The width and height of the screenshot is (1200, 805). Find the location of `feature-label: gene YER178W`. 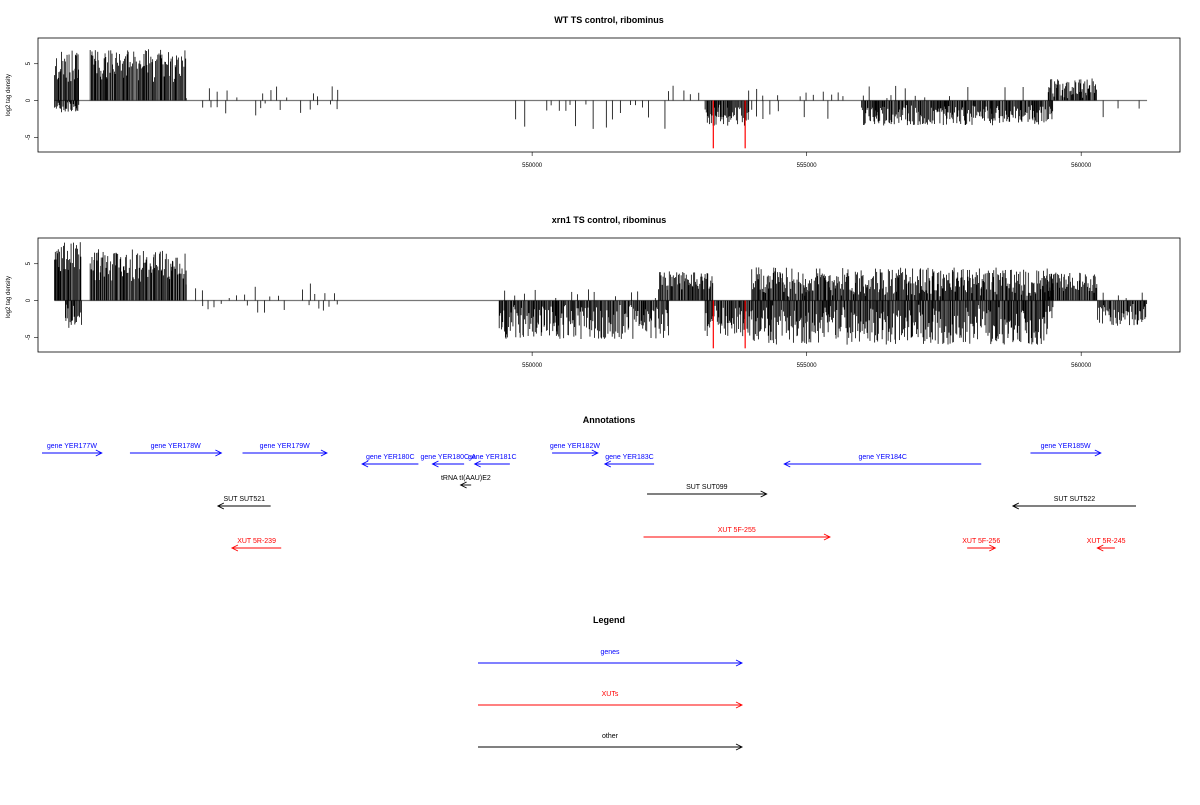

feature-label: gene YER178W is located at coordinates (176, 446).